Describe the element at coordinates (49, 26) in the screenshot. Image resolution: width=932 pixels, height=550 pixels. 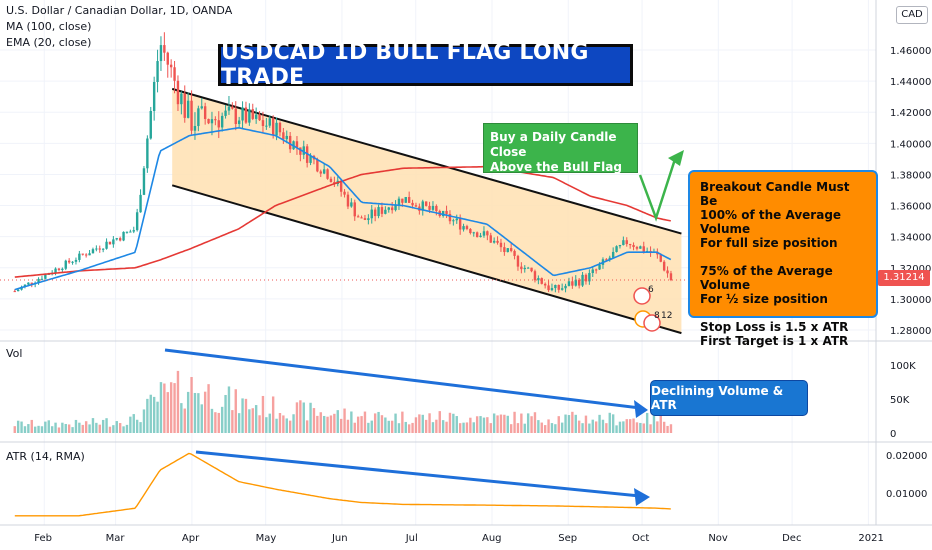
I see `indicator-ma-label: MA (100, close)` at that location.